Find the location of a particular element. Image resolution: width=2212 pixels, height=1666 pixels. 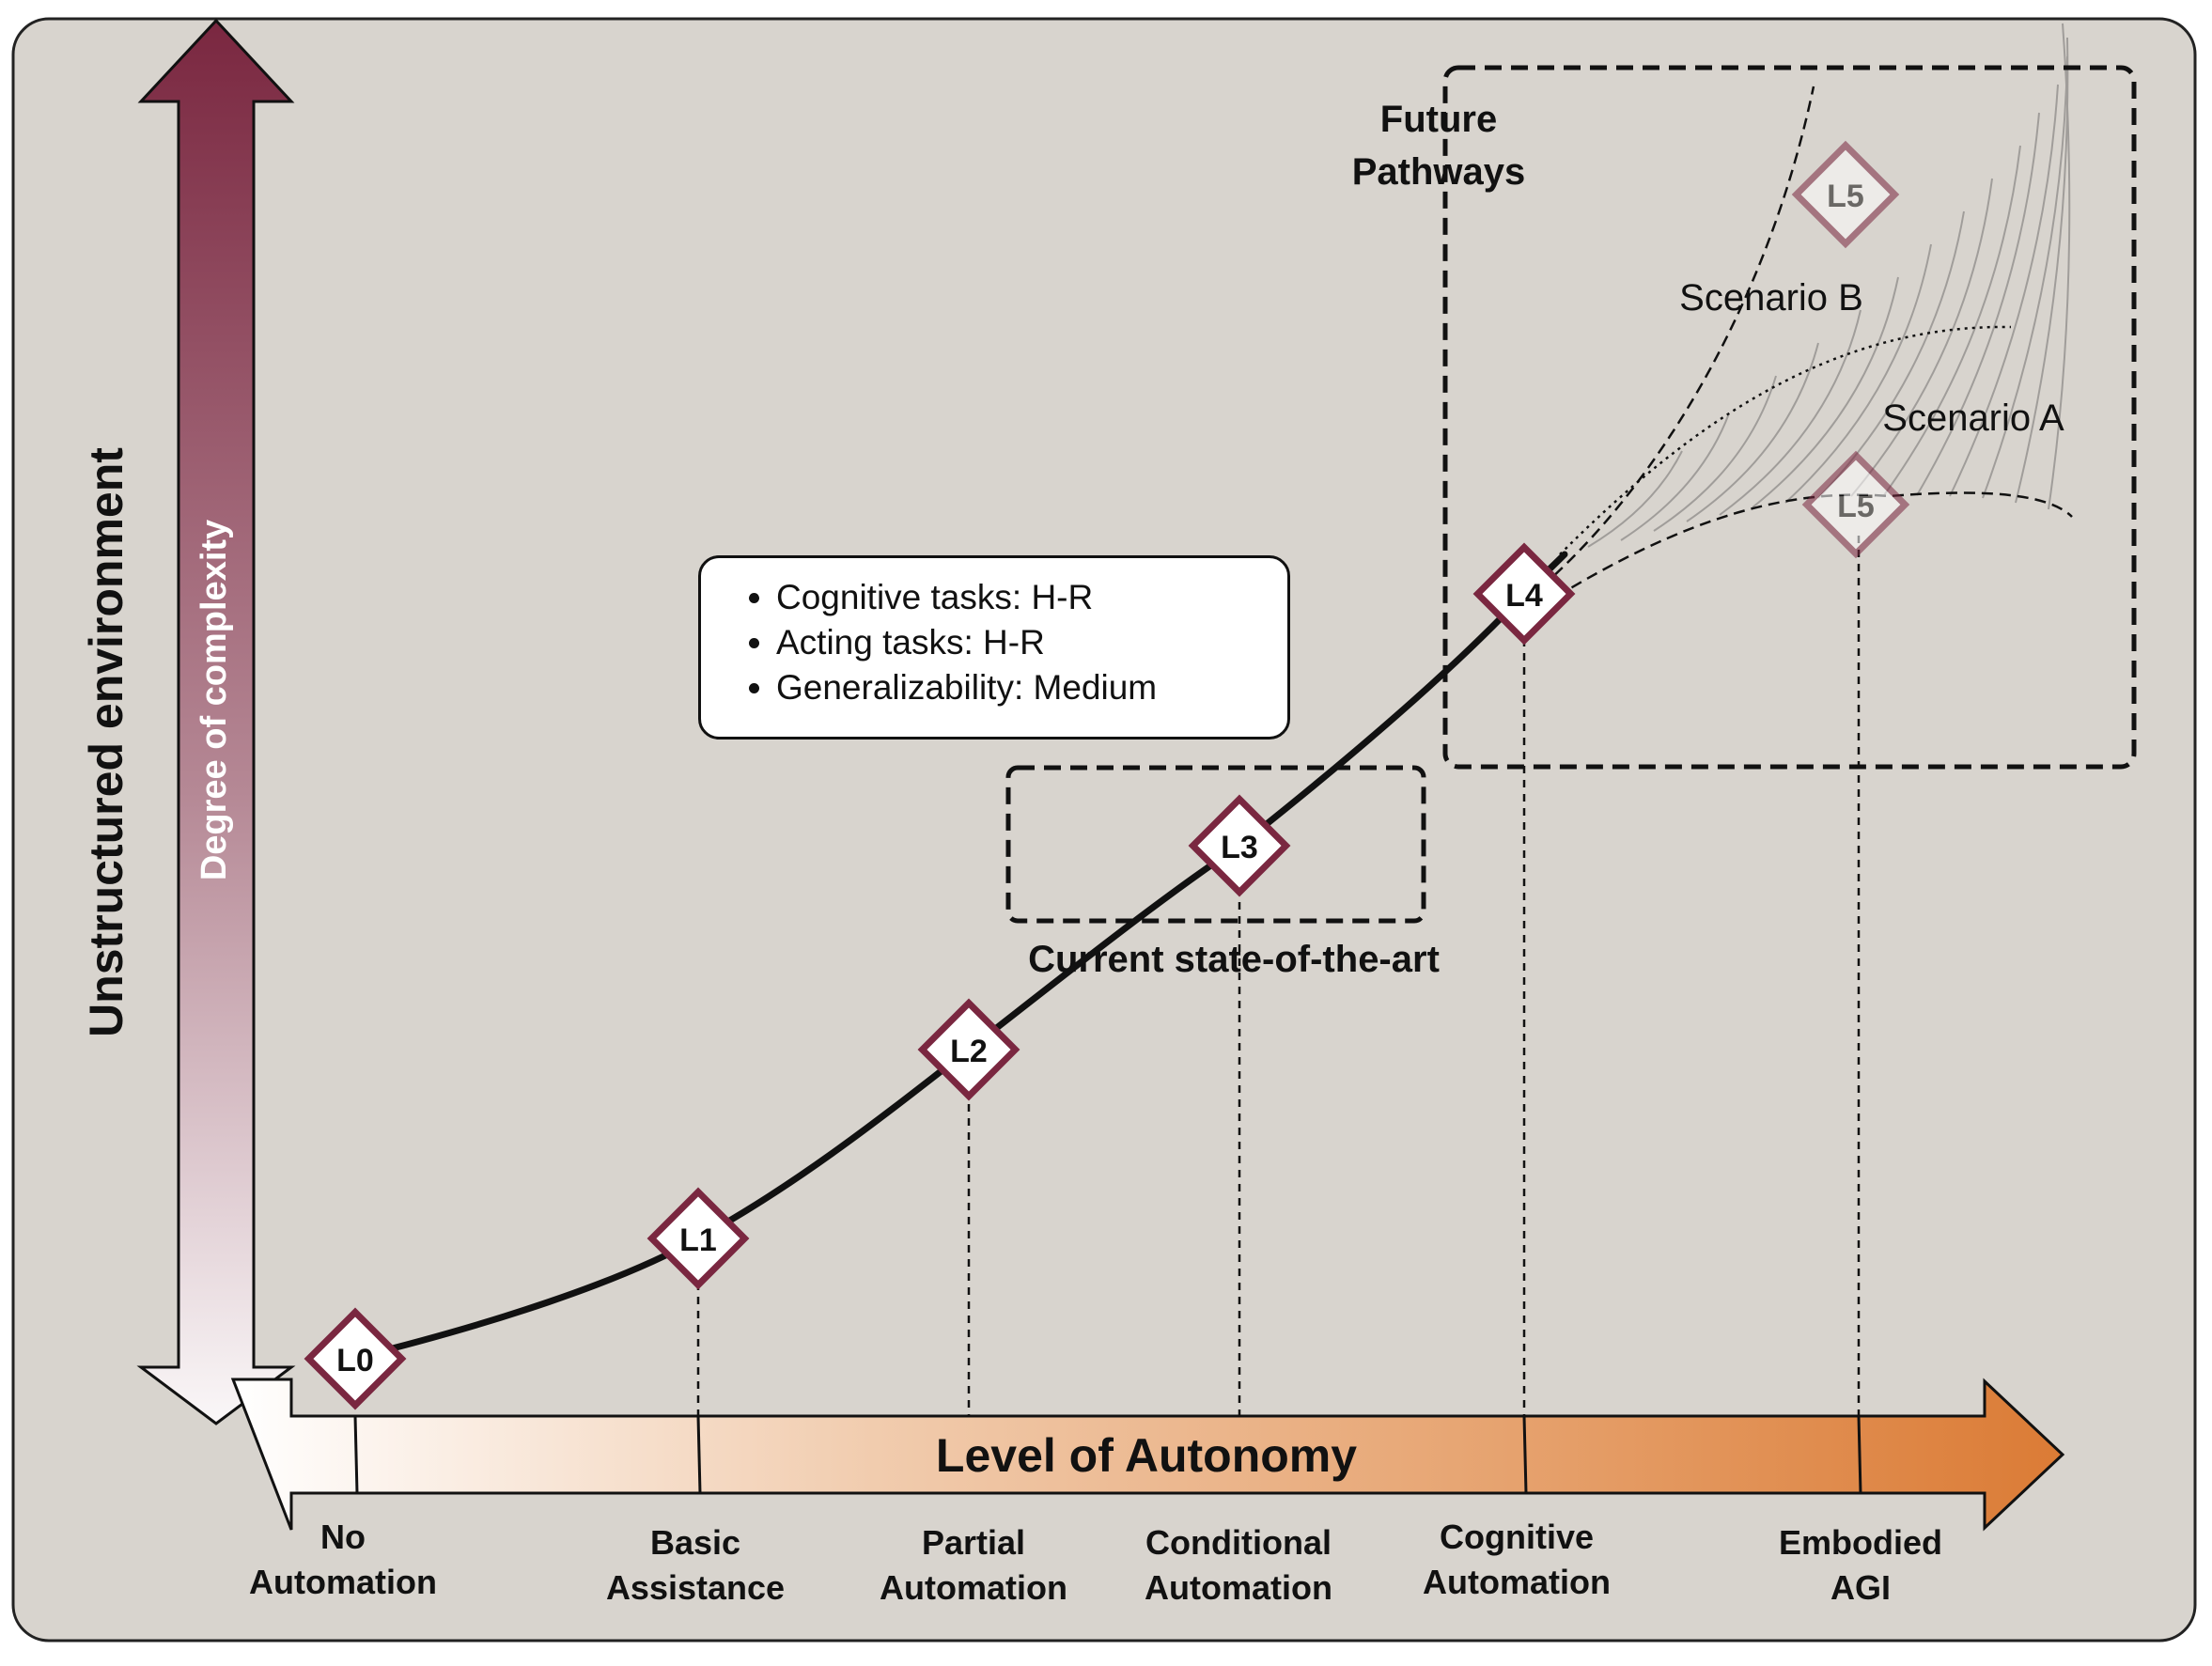

level-marker-l2: L2 is located at coordinates (968, 1049).